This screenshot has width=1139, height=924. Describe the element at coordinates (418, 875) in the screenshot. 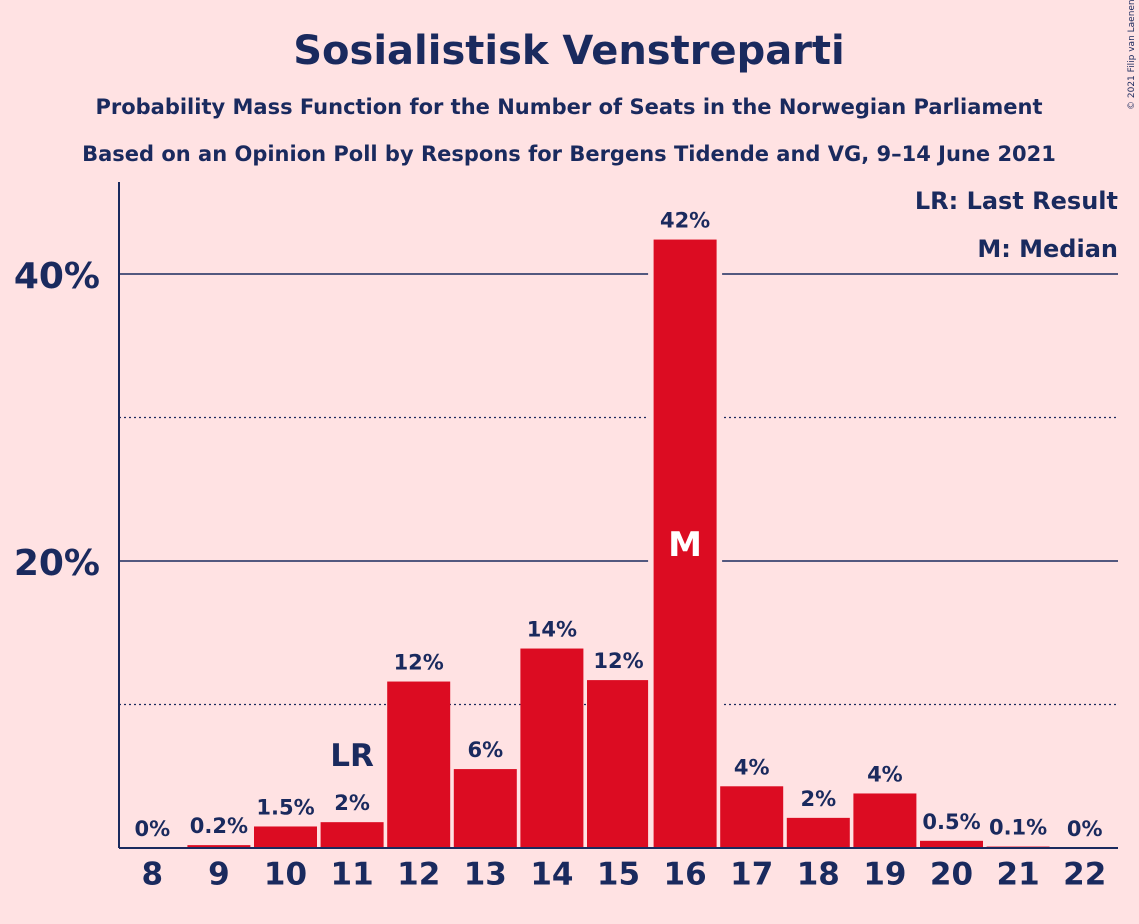

I see `x-tick-label-12: 12` at that location.